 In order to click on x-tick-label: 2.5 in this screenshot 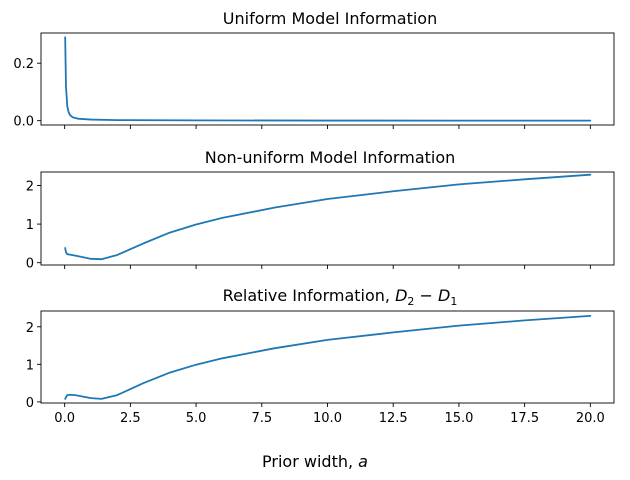, I will do `click(130, 418)`.